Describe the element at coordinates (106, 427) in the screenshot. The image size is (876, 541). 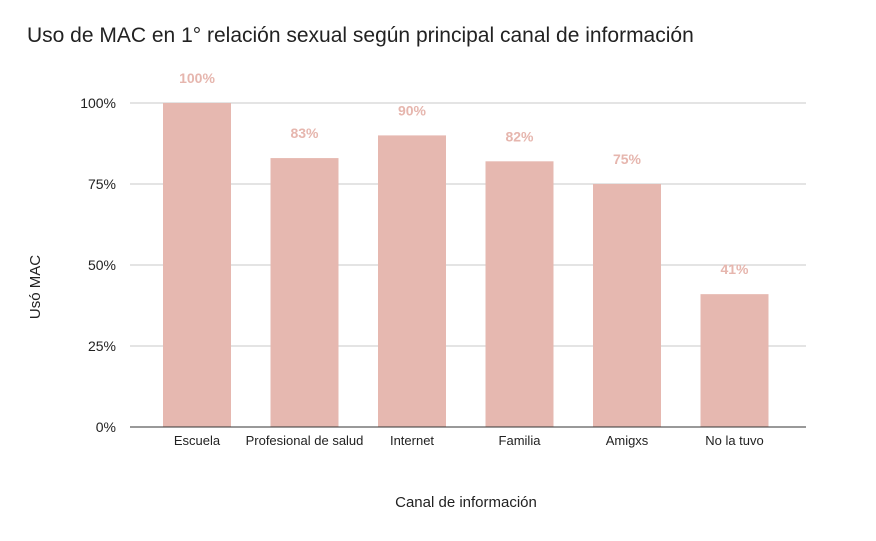
I see `y-tick-label: 0%` at that location.